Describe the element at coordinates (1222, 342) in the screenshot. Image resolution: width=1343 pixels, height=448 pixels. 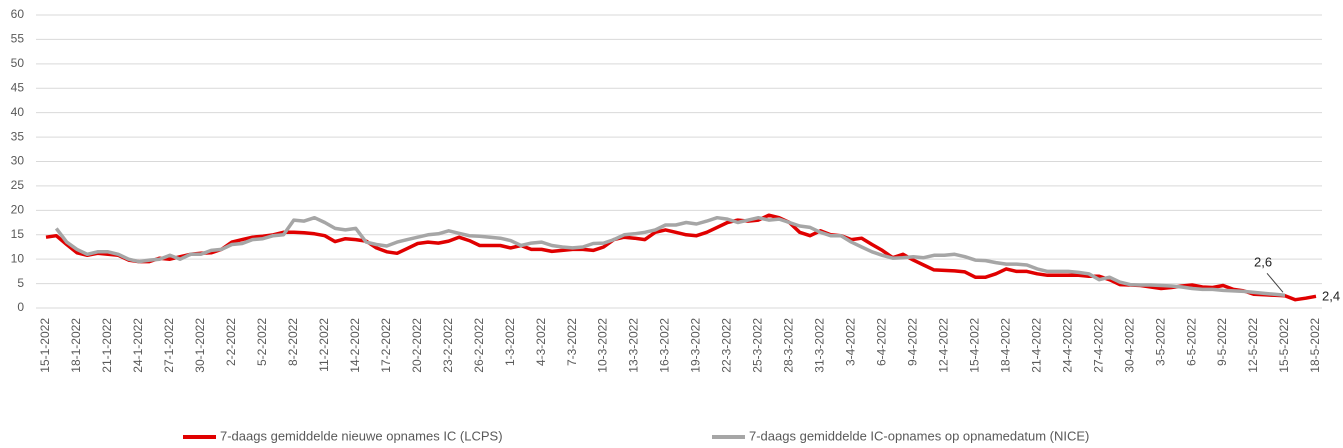
I see `x-tick-label: 9-5-2022` at that location.